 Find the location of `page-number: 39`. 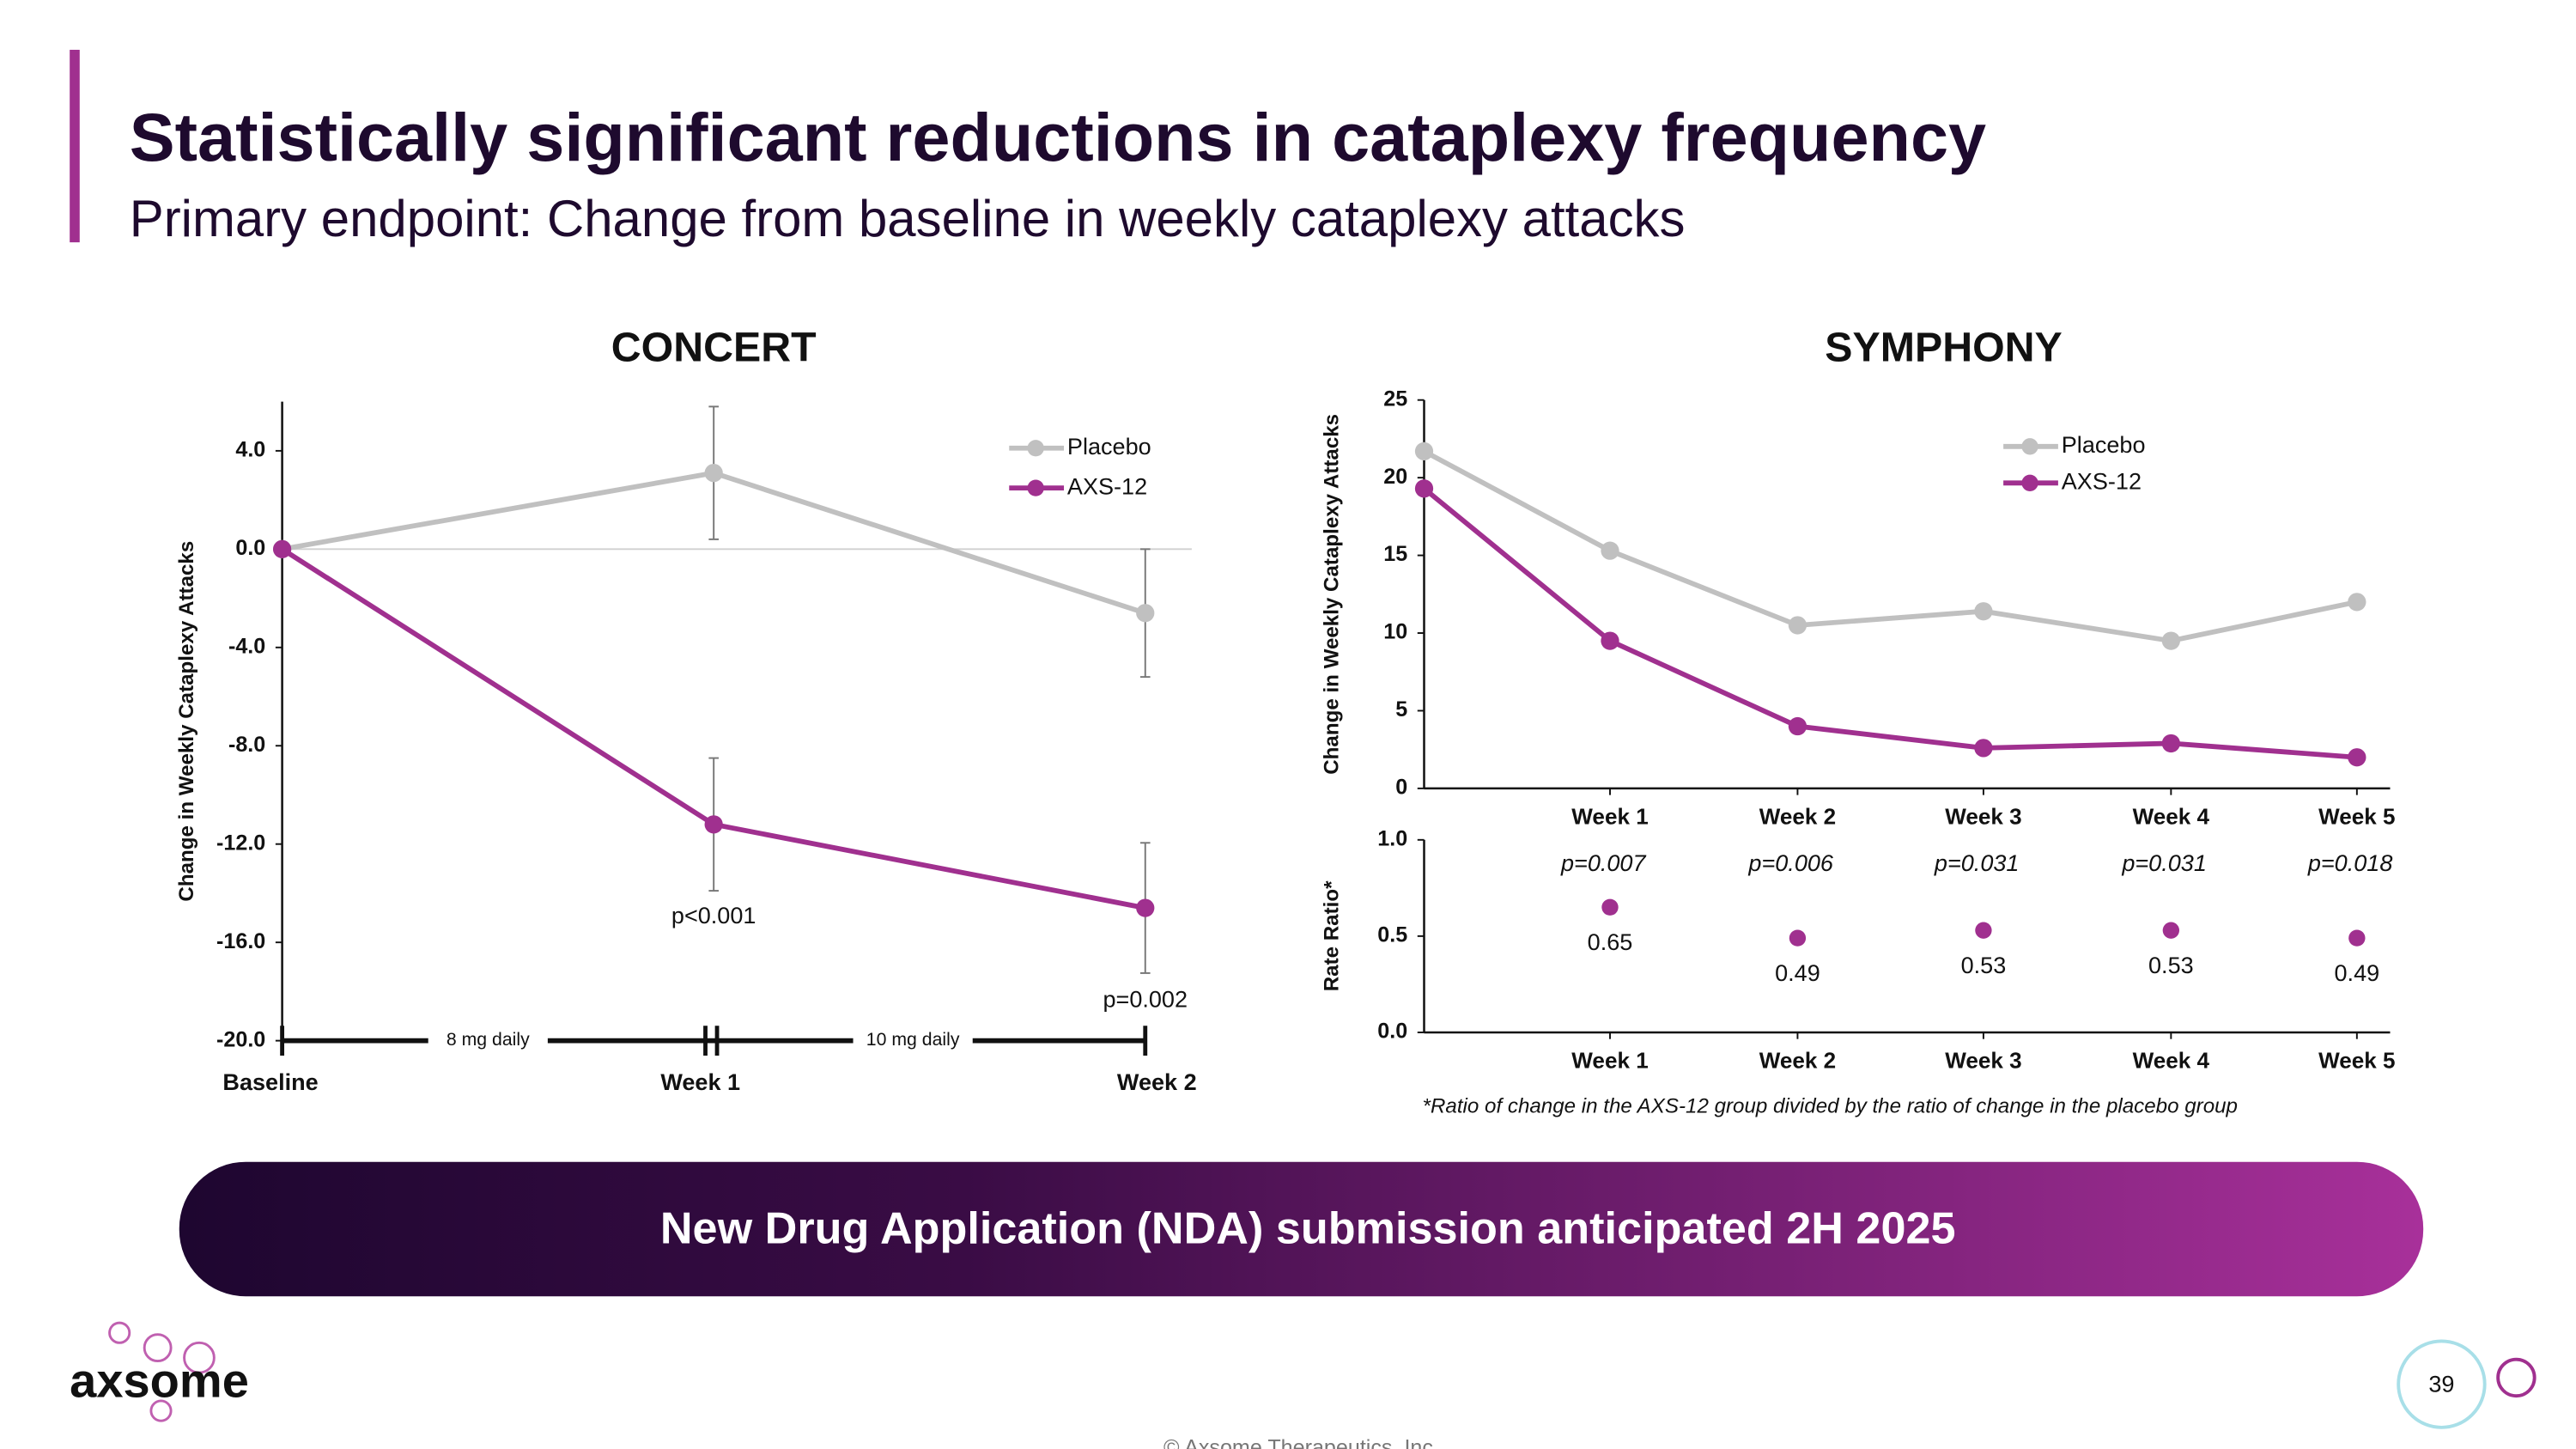

page-number: 39 is located at coordinates (2441, 1384).